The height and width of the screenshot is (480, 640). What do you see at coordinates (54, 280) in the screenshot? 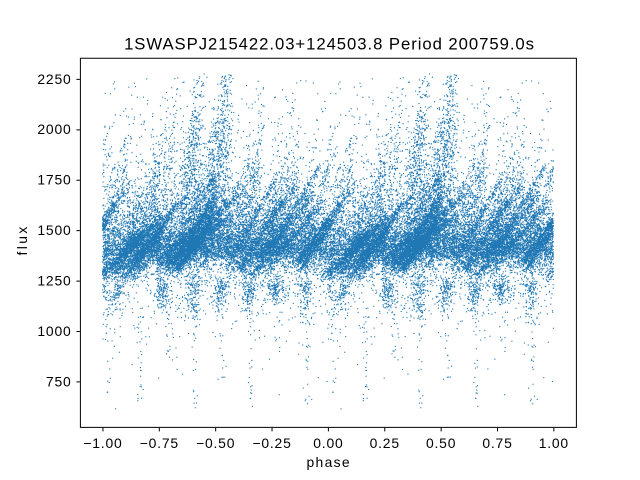
I see `svg-text: 1250` at bounding box center [54, 280].